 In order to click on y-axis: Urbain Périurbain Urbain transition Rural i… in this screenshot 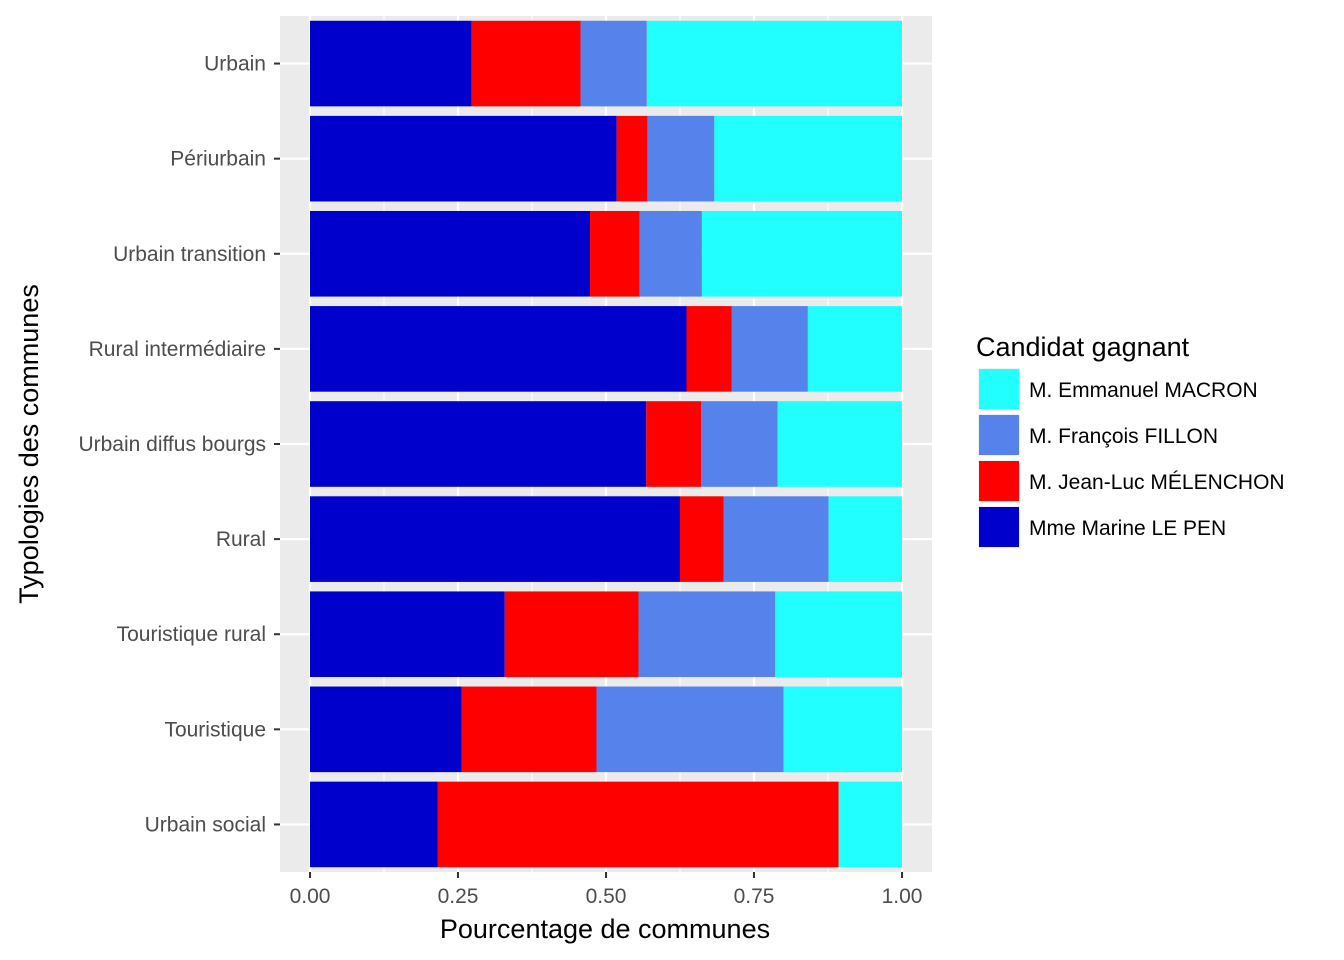, I will do `click(179, 444)`.